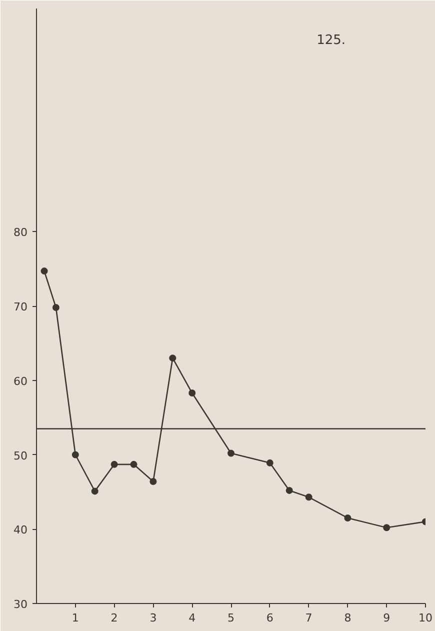 The image size is (435, 631). What do you see at coordinates (21, 530) in the screenshot?
I see `y-tick-label: 40` at bounding box center [21, 530].